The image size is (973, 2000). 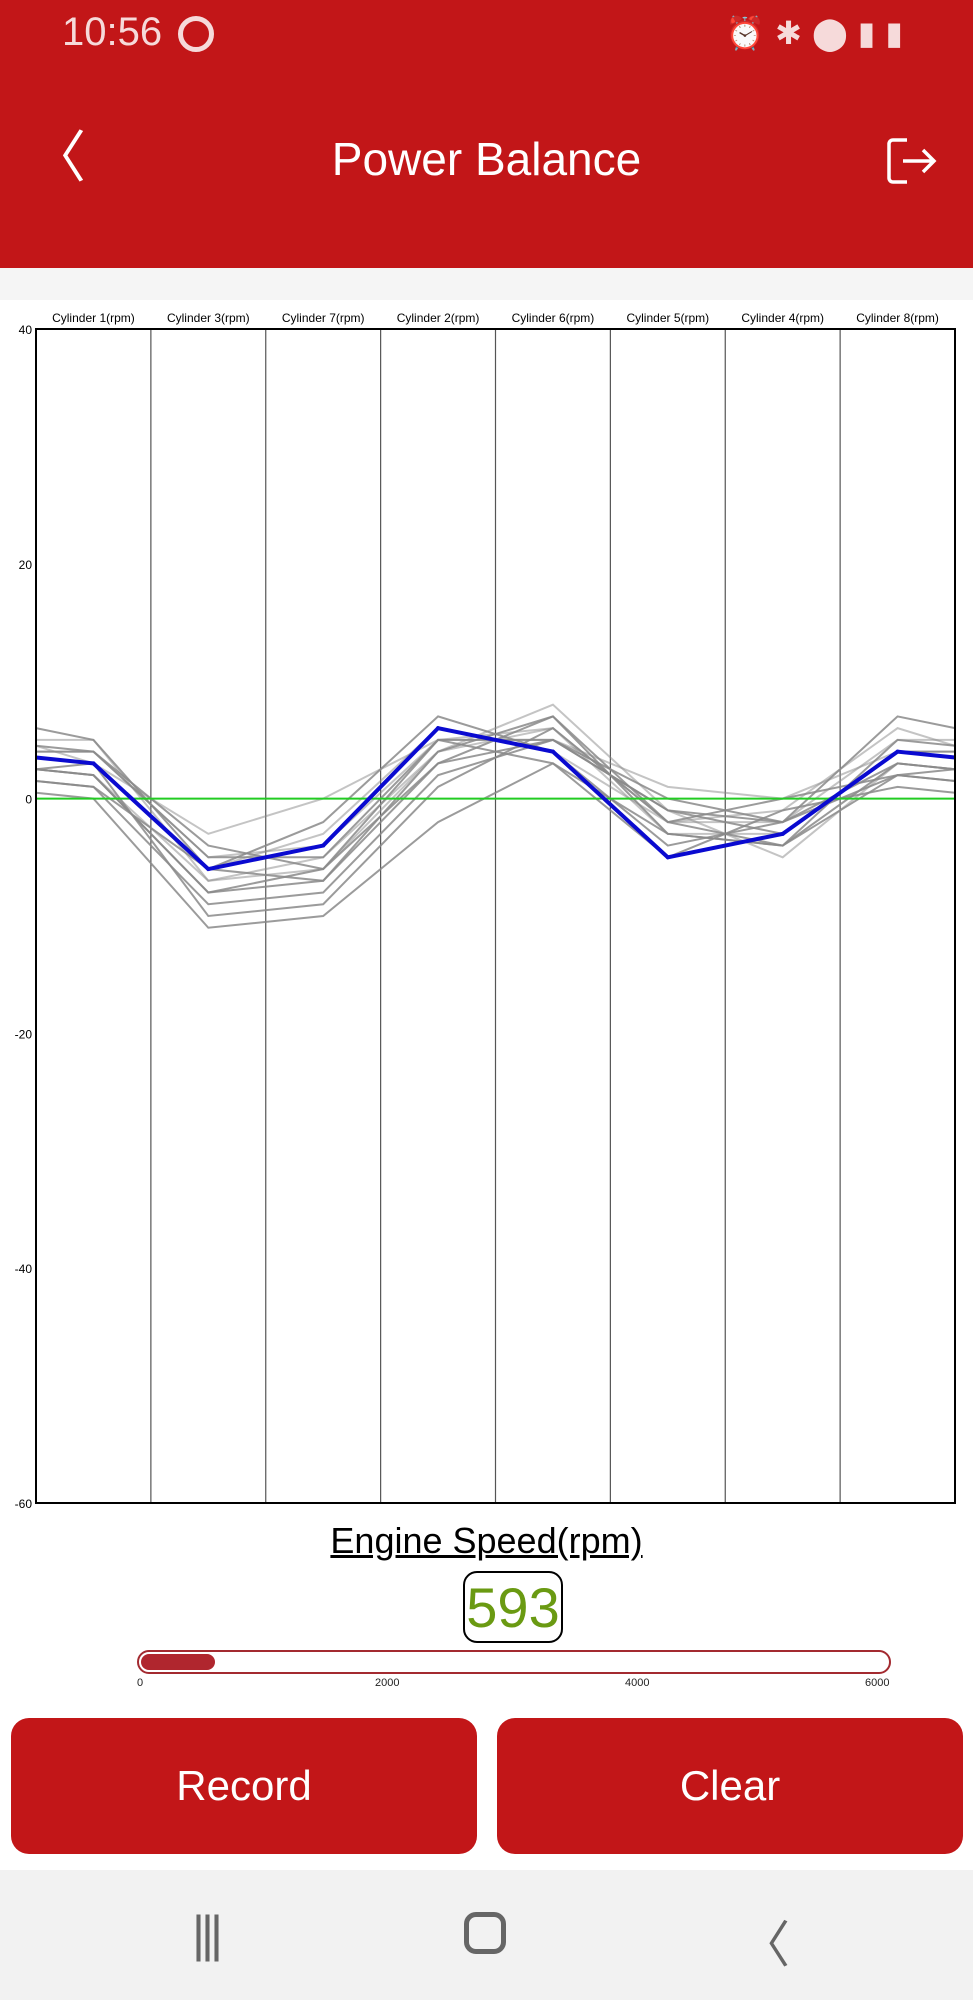 What do you see at coordinates (323, 318) in the screenshot?
I see `column-label: Cylinder 7(rpm)` at bounding box center [323, 318].